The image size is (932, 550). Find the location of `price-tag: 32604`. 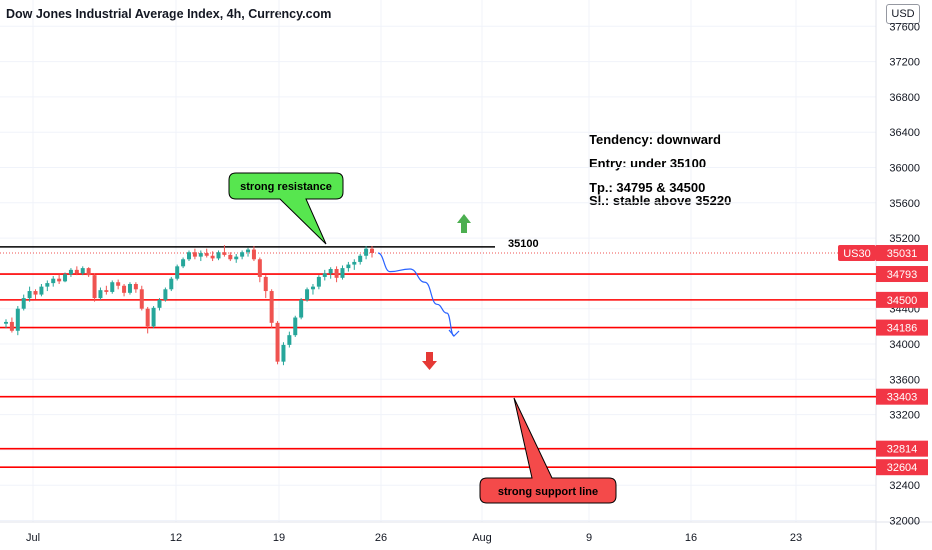

price-tag: 32604 is located at coordinates (902, 467).